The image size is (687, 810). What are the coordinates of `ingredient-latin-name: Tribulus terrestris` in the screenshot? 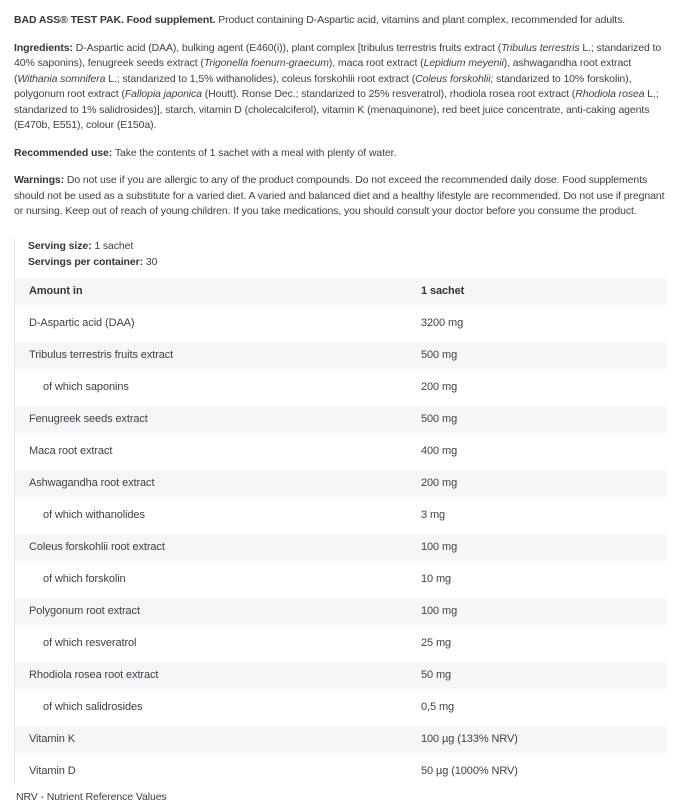 It's located at (540, 47).